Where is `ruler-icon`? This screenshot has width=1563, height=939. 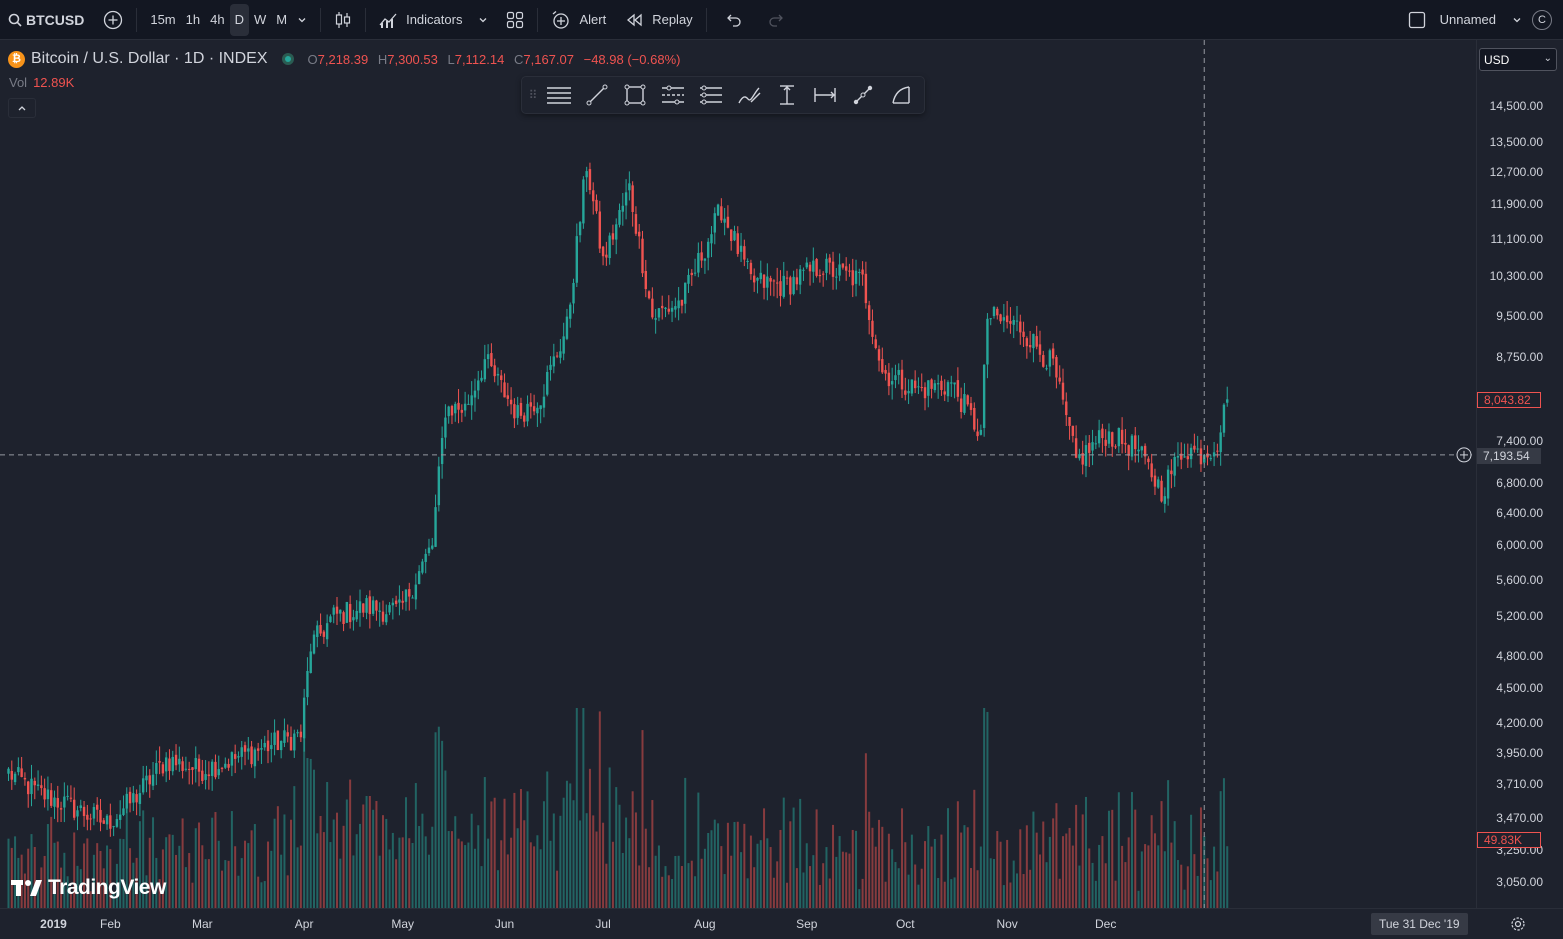
ruler-icon is located at coordinates (863, 95).